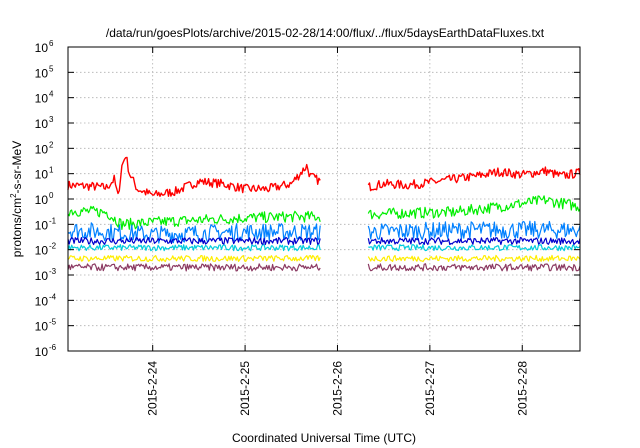 The width and height of the screenshot is (640, 448). I want to click on x-tick-label: 2015-2-26, so click(337, 388).